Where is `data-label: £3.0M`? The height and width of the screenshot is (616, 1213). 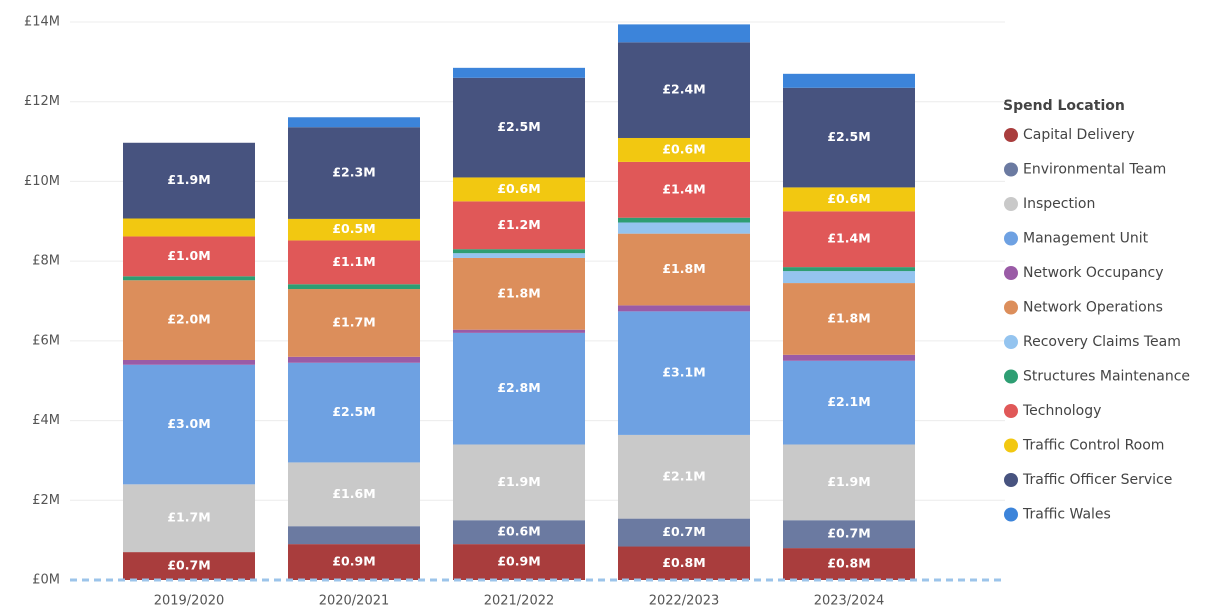
data-label: £3.0M is located at coordinates (188, 423).